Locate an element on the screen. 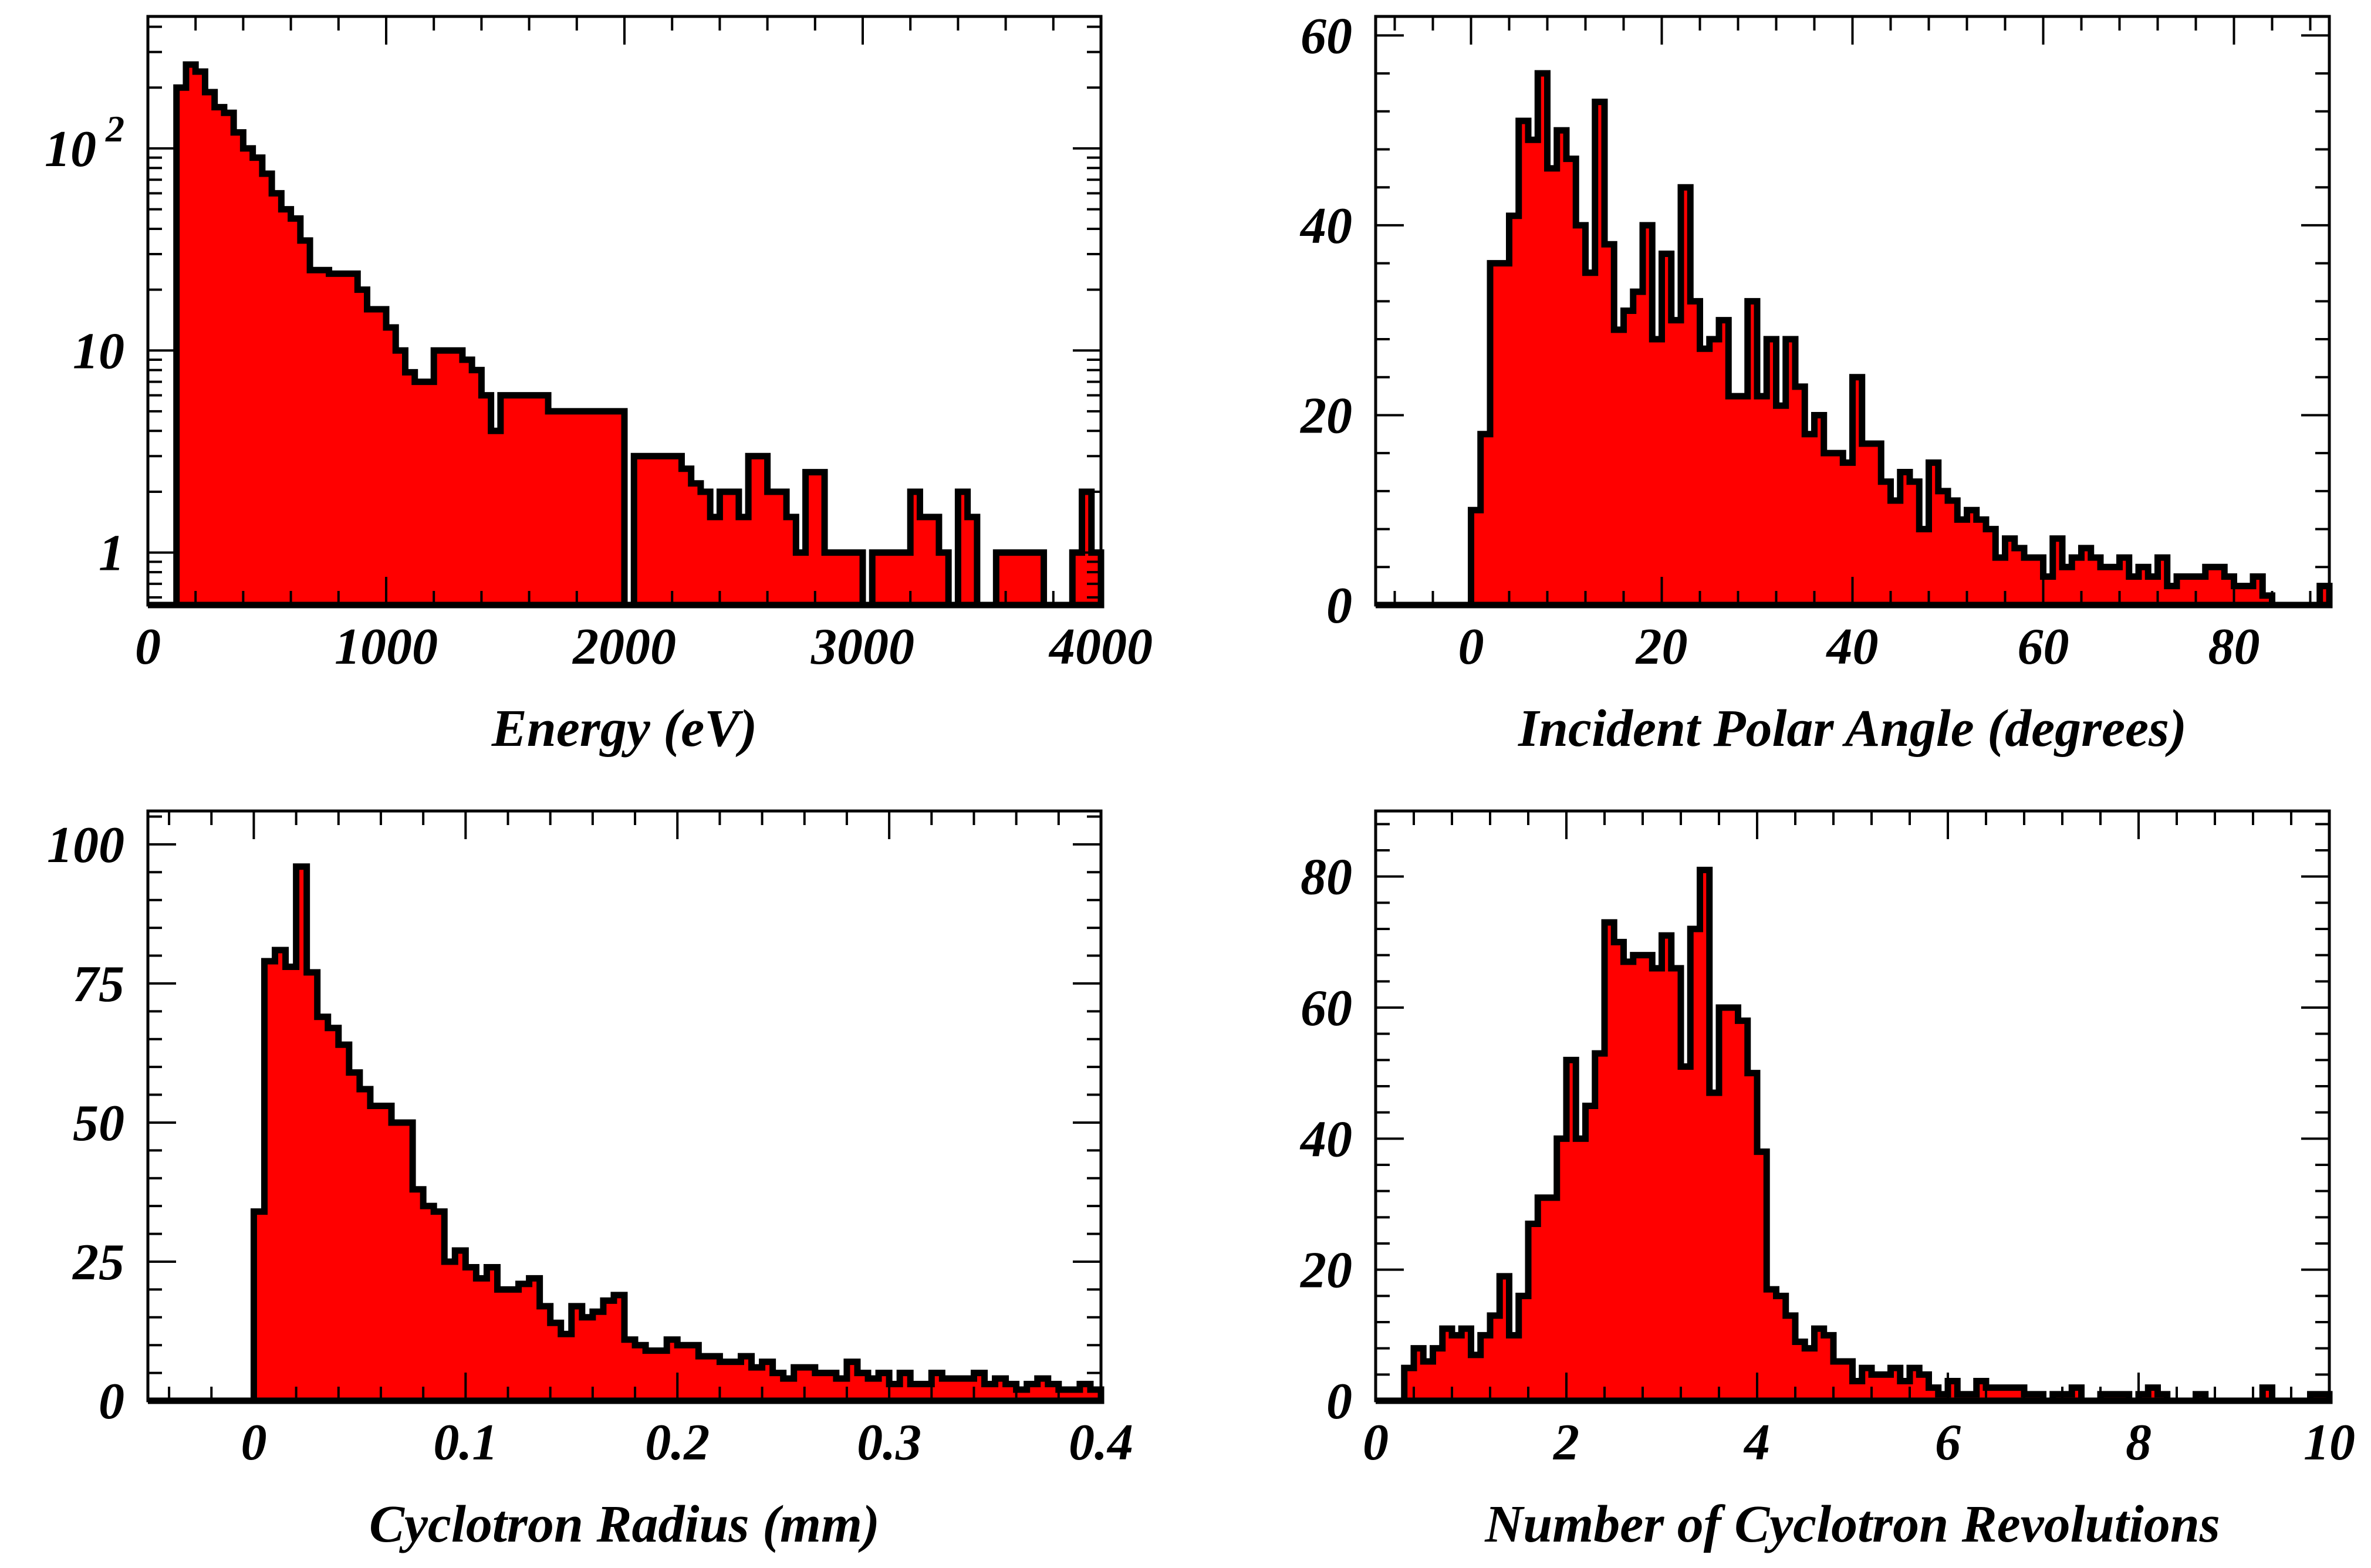 This screenshot has width=2371, height=1568. y-tick-label: 75 is located at coordinates (98, 984).